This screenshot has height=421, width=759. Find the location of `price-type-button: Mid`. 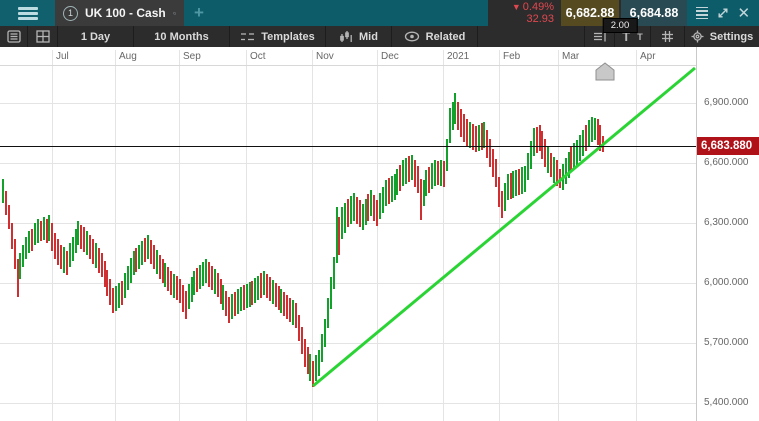

price-type-button: Mid is located at coordinates (359, 36).